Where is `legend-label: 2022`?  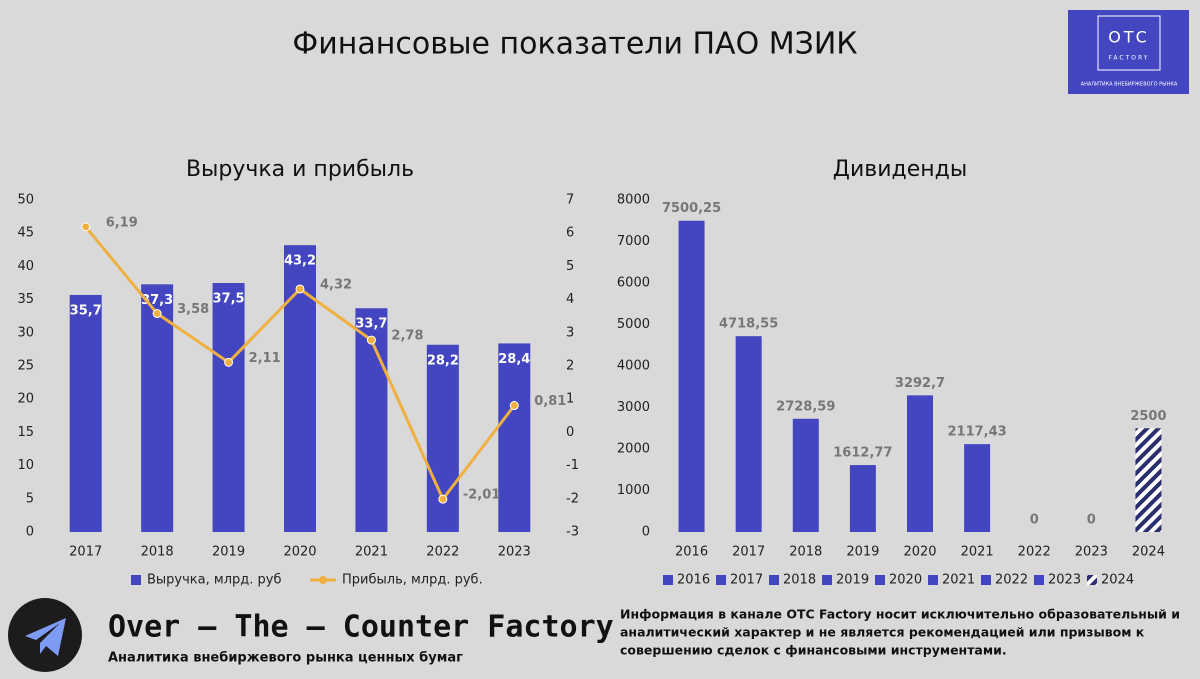 legend-label: 2022 is located at coordinates (1011, 580).